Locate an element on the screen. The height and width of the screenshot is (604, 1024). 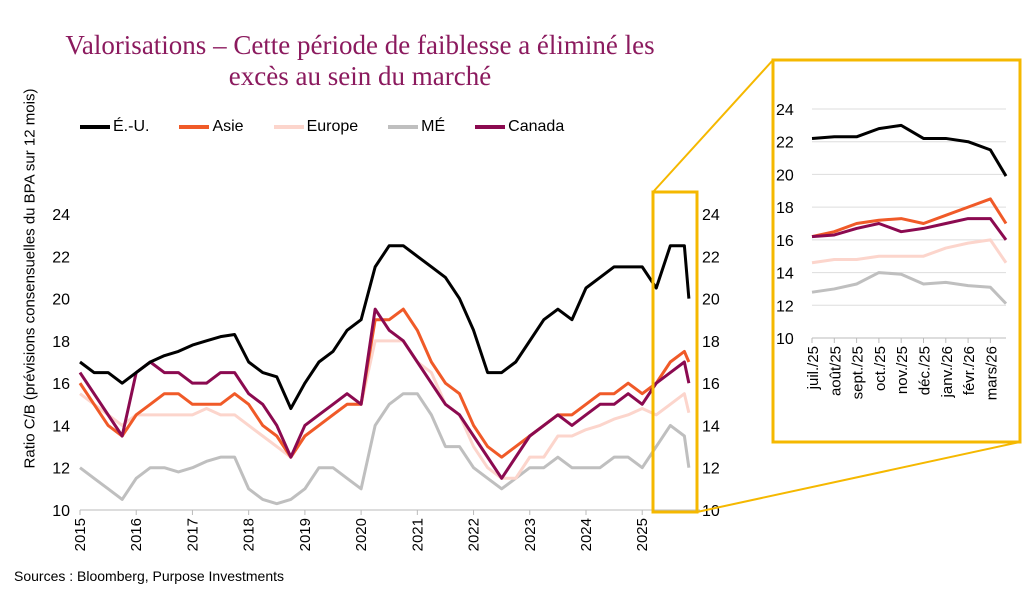
y-tick-label-right: 18 is located at coordinates (711, 342).